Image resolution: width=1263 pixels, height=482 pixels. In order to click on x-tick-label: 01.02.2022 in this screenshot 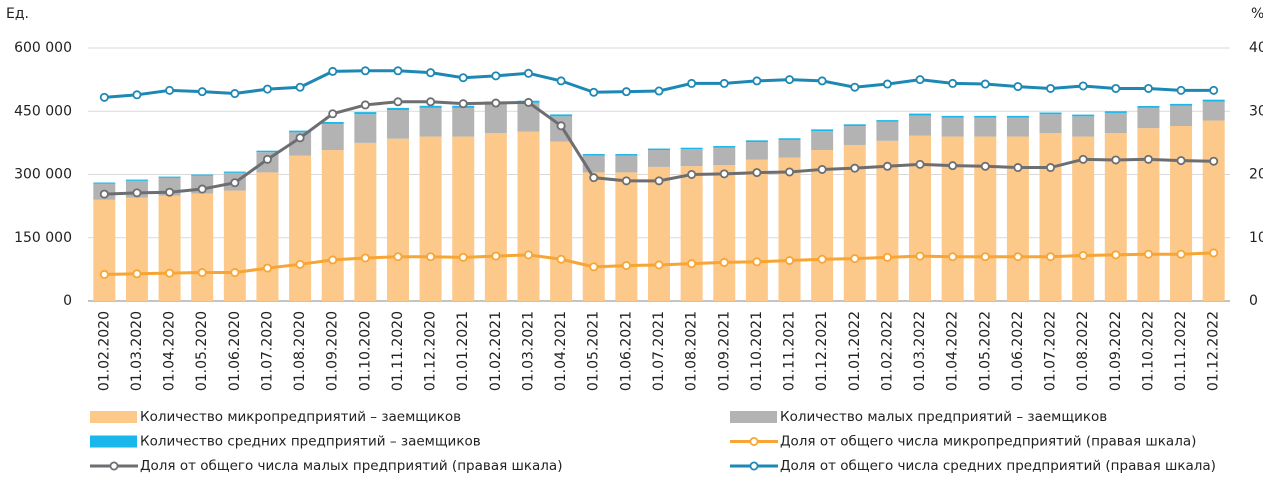, I will do `click(887, 351)`.